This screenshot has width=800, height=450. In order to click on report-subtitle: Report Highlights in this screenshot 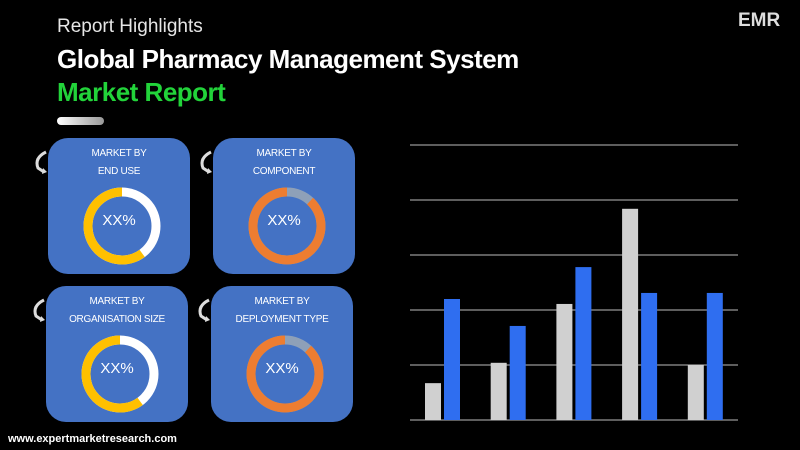, I will do `click(130, 26)`.